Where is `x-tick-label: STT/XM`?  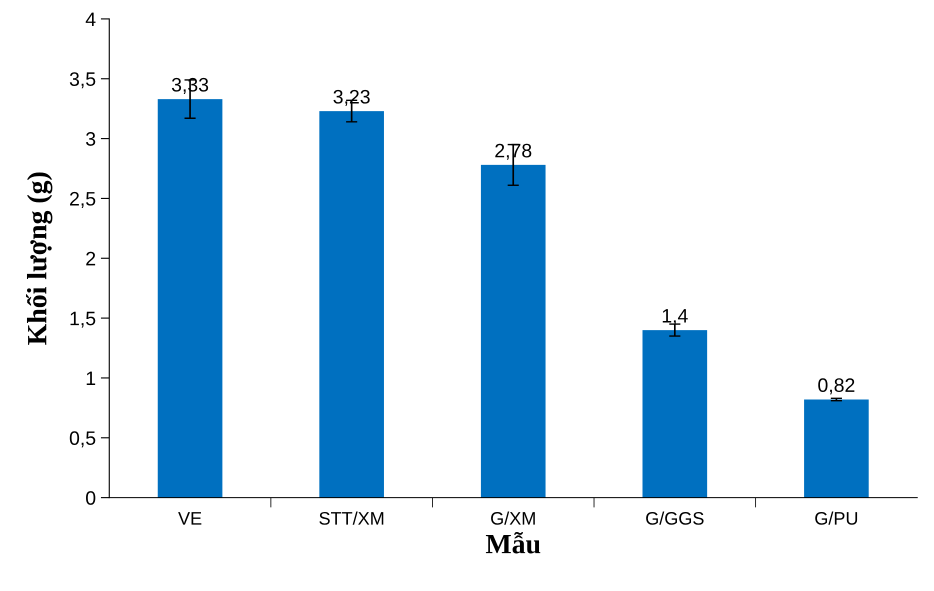 x-tick-label: STT/XM is located at coordinates (351, 518).